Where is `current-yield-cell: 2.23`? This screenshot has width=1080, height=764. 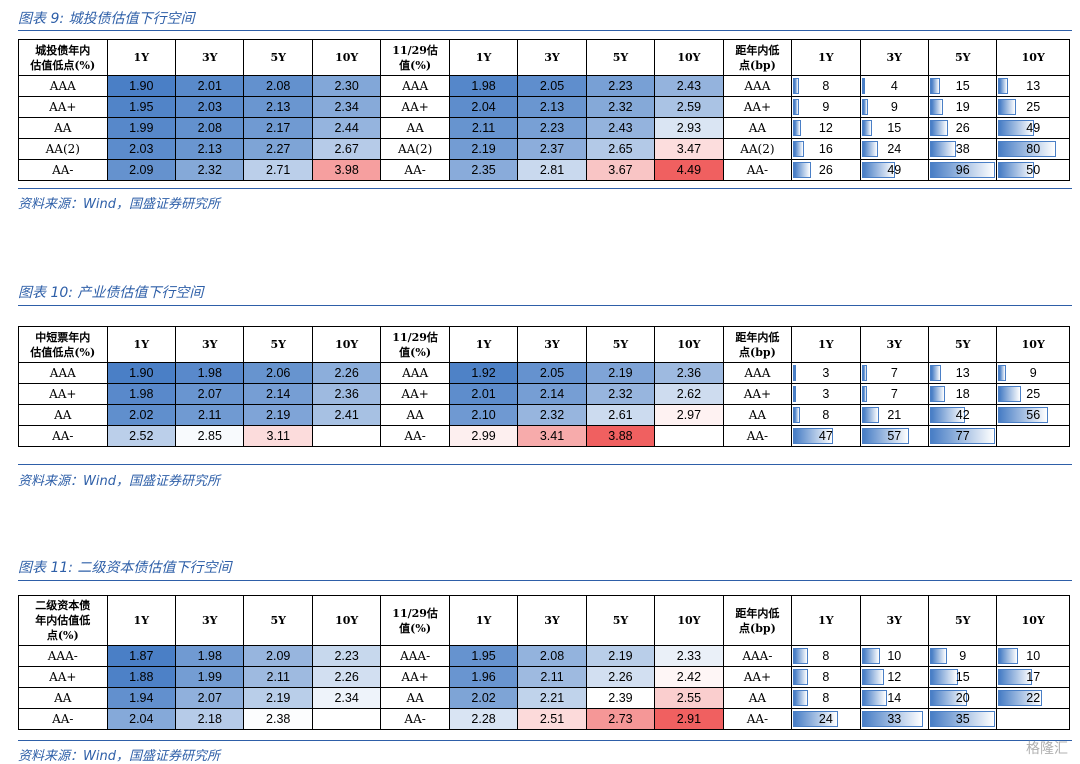 current-yield-cell: 2.23 is located at coordinates (620, 86).